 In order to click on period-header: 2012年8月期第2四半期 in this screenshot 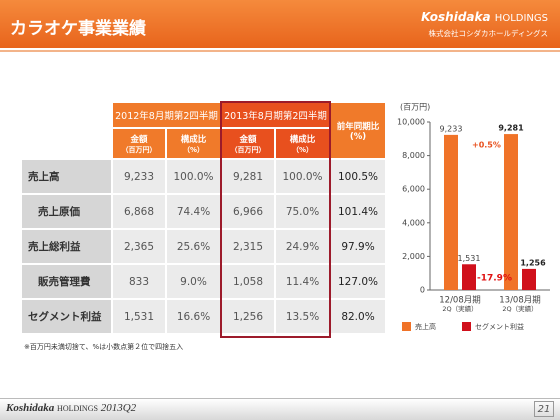, I will do `click(166, 115)`.